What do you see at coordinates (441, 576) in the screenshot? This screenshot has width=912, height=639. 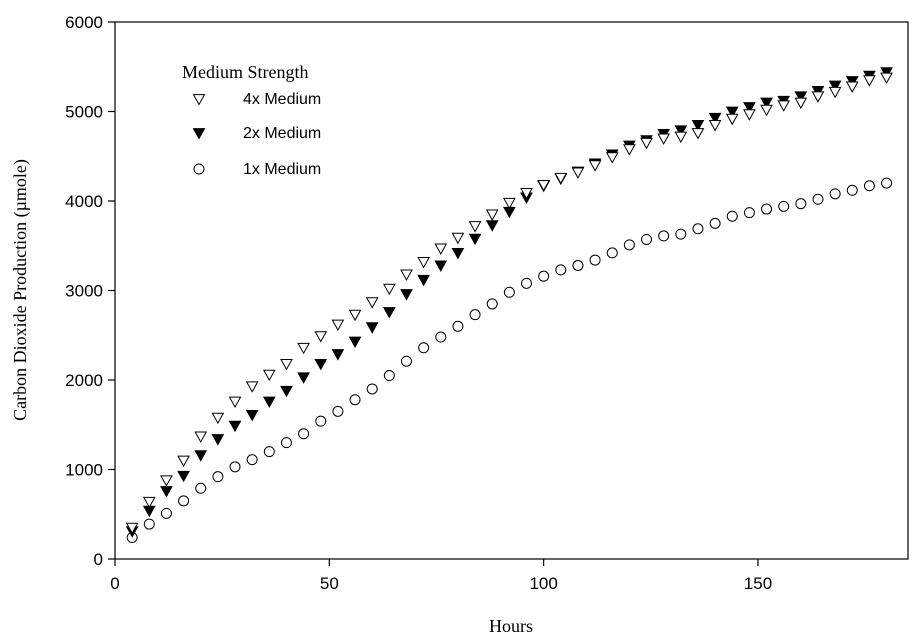 I see `x-axis-ticks: 0 50 100 150` at bounding box center [441, 576].